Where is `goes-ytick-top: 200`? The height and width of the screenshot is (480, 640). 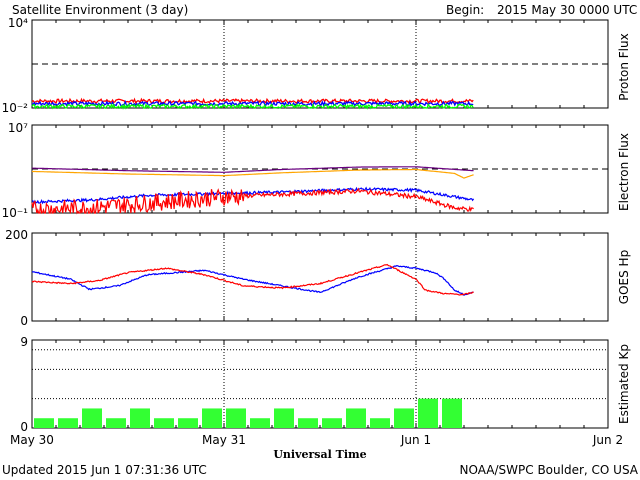
goes-ytick-top: 200 is located at coordinates (16, 235).